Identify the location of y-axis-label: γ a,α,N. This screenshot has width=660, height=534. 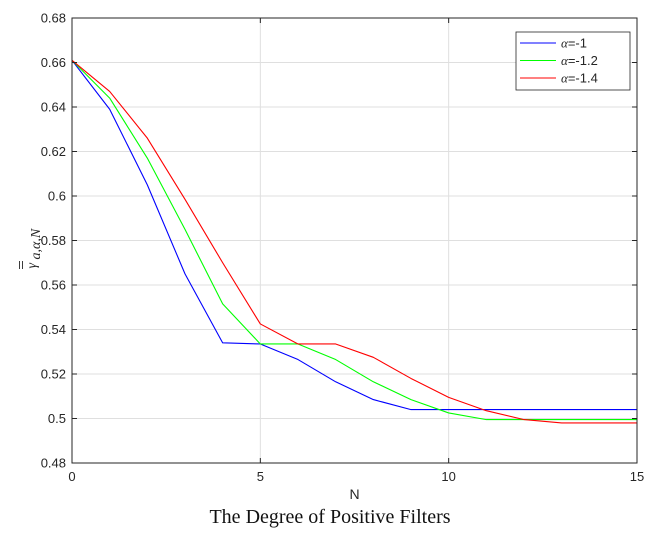
(31, 248).